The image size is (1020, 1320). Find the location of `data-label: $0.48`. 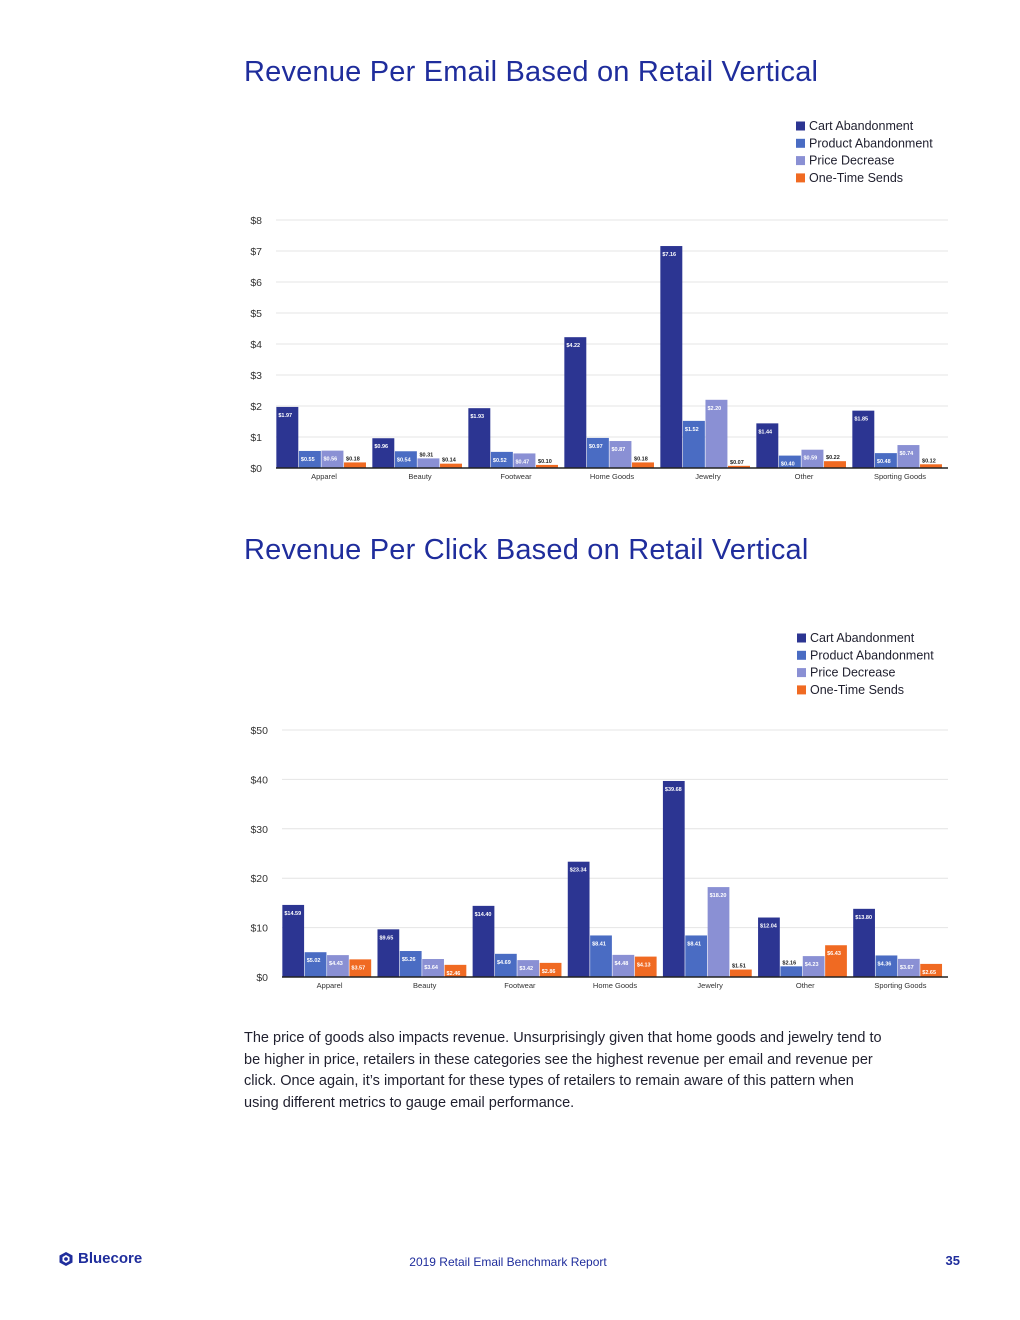

data-label: $0.48 is located at coordinates (884, 462).